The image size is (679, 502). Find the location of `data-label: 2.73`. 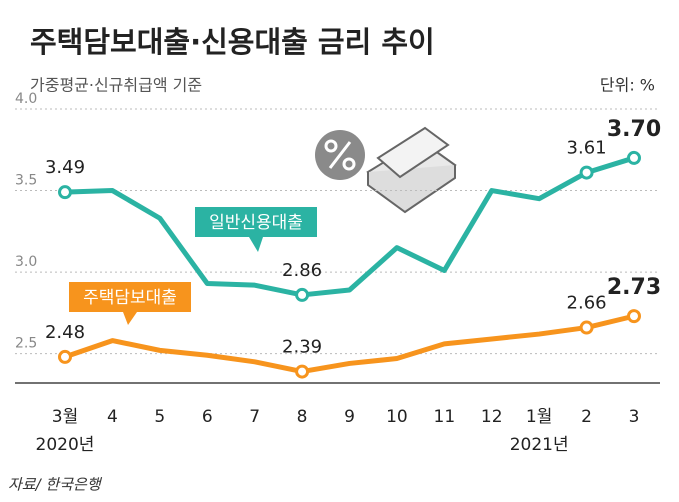

data-label: 2.73 is located at coordinates (634, 287).